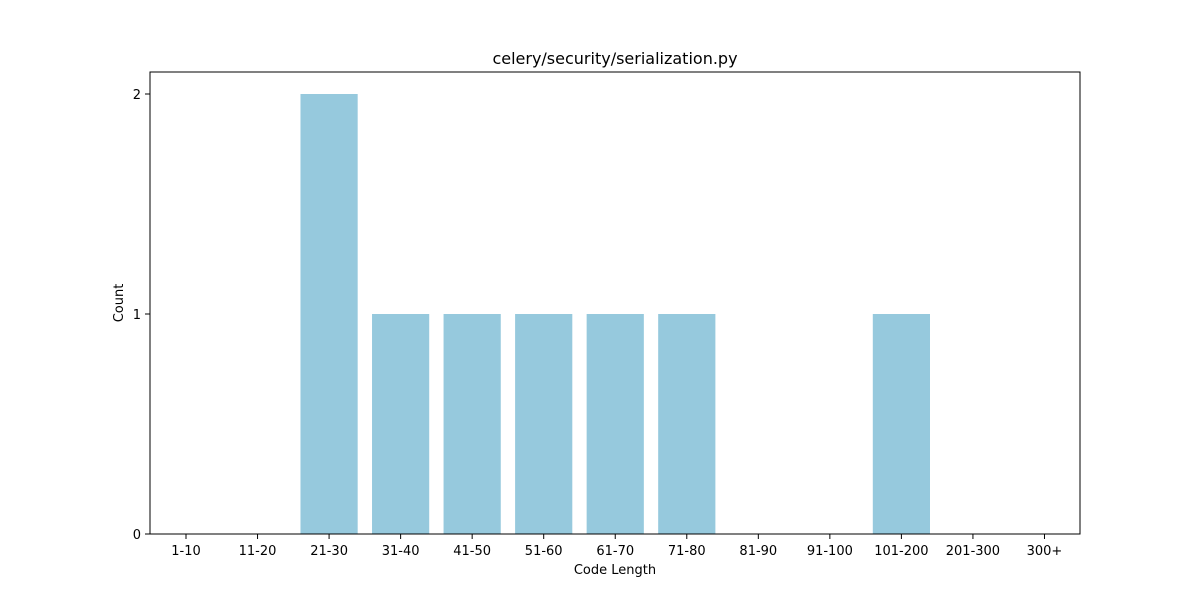  What do you see at coordinates (544, 551) in the screenshot?
I see `x-tick-label: 51-60` at bounding box center [544, 551].